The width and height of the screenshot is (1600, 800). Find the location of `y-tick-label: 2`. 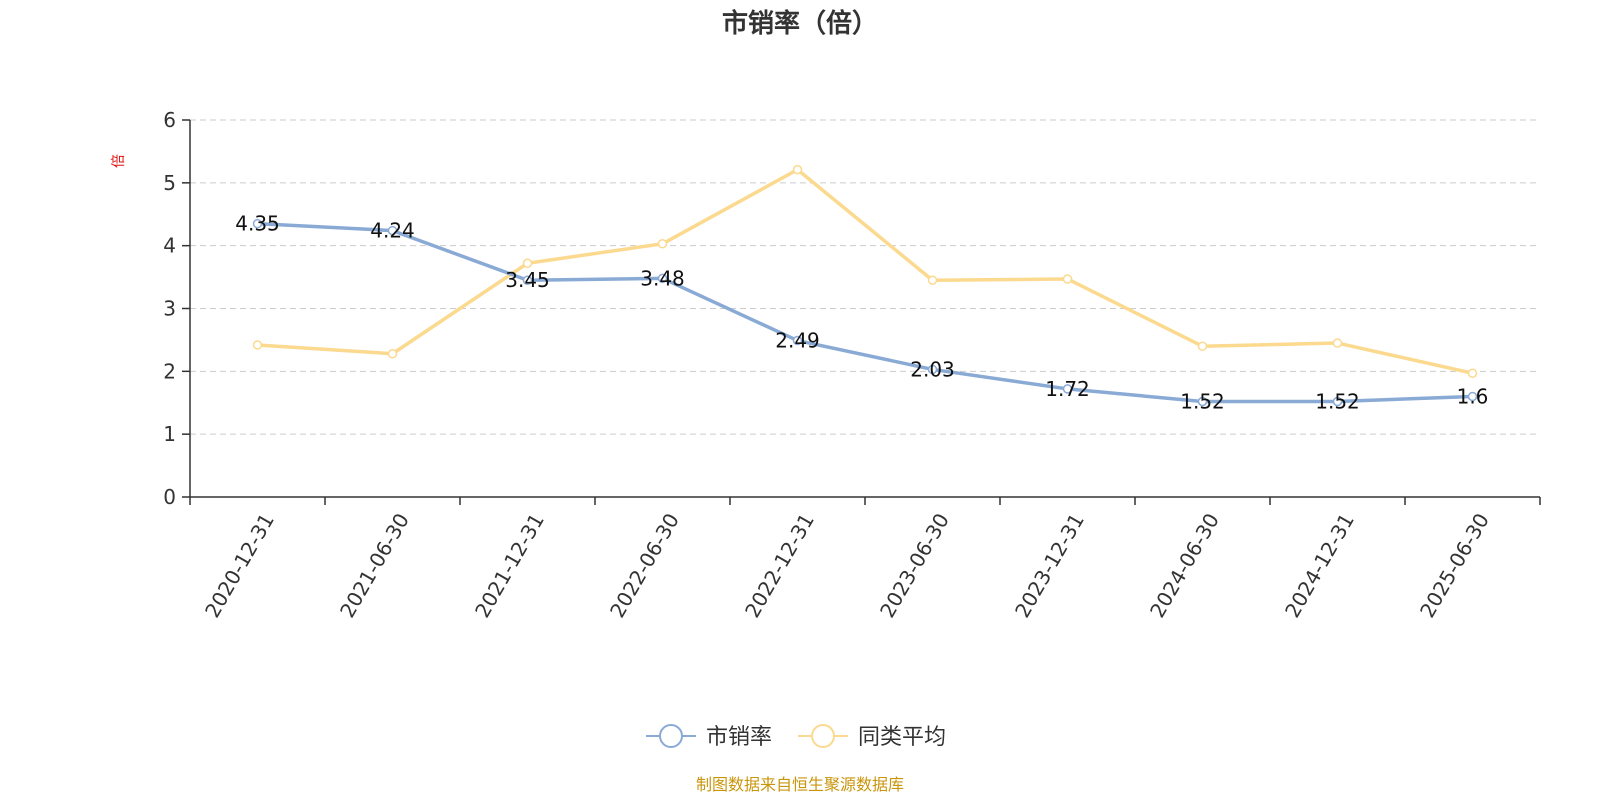

y-tick-label: 2 is located at coordinates (169, 371).